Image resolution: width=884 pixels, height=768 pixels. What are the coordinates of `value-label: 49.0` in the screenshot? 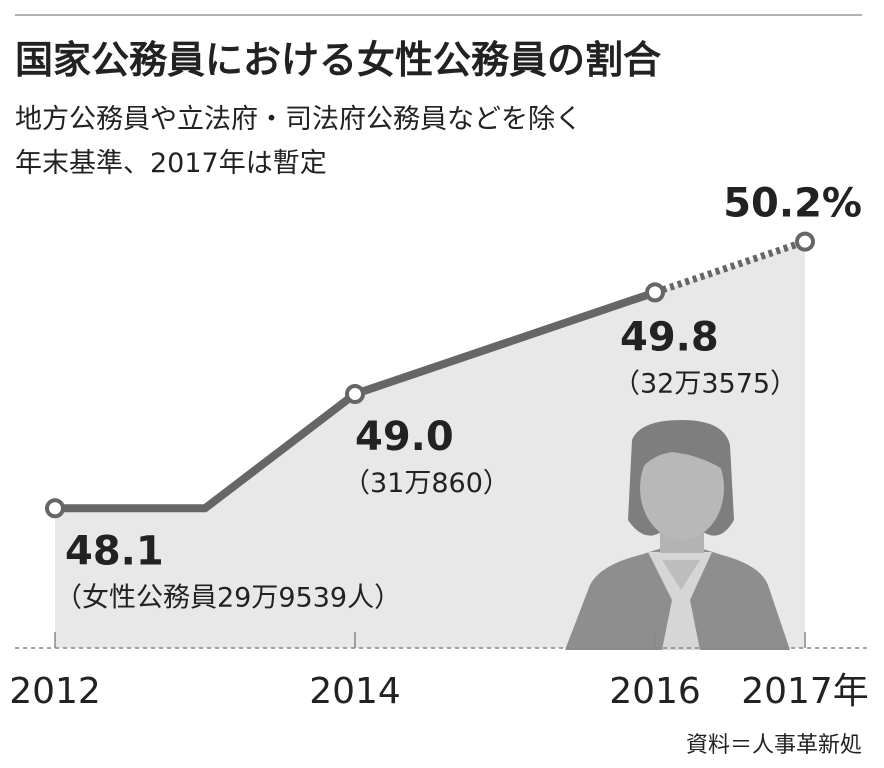 It's located at (404, 437).